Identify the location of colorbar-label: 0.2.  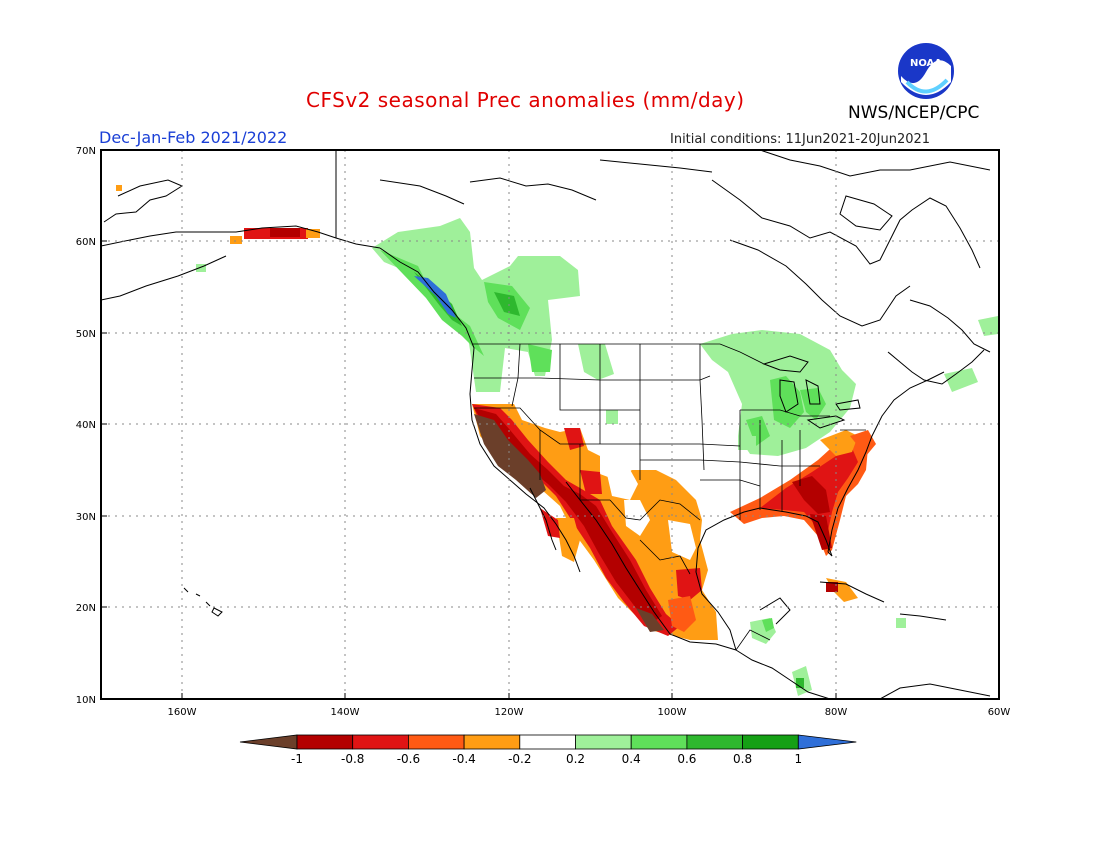
(575, 759).